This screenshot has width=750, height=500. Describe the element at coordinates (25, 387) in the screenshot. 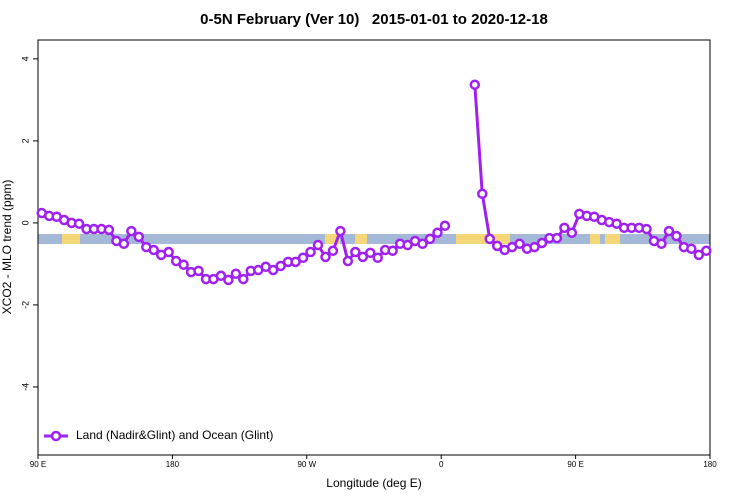

I see `y-tick-label: -4` at that location.